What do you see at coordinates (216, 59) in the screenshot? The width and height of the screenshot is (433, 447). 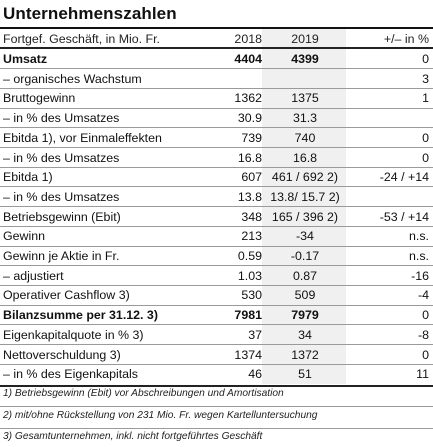 I see `table-row: Umsatz 4404 4399 0` at bounding box center [216, 59].